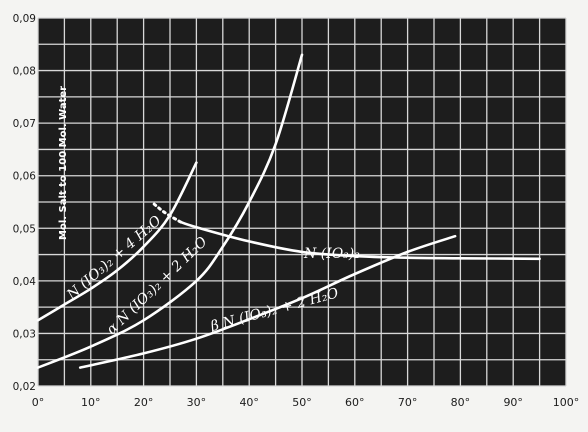  Describe the element at coordinates (331, 254) in the screenshot. I see `label-anhydrous: N (IO₃)₂` at that location.